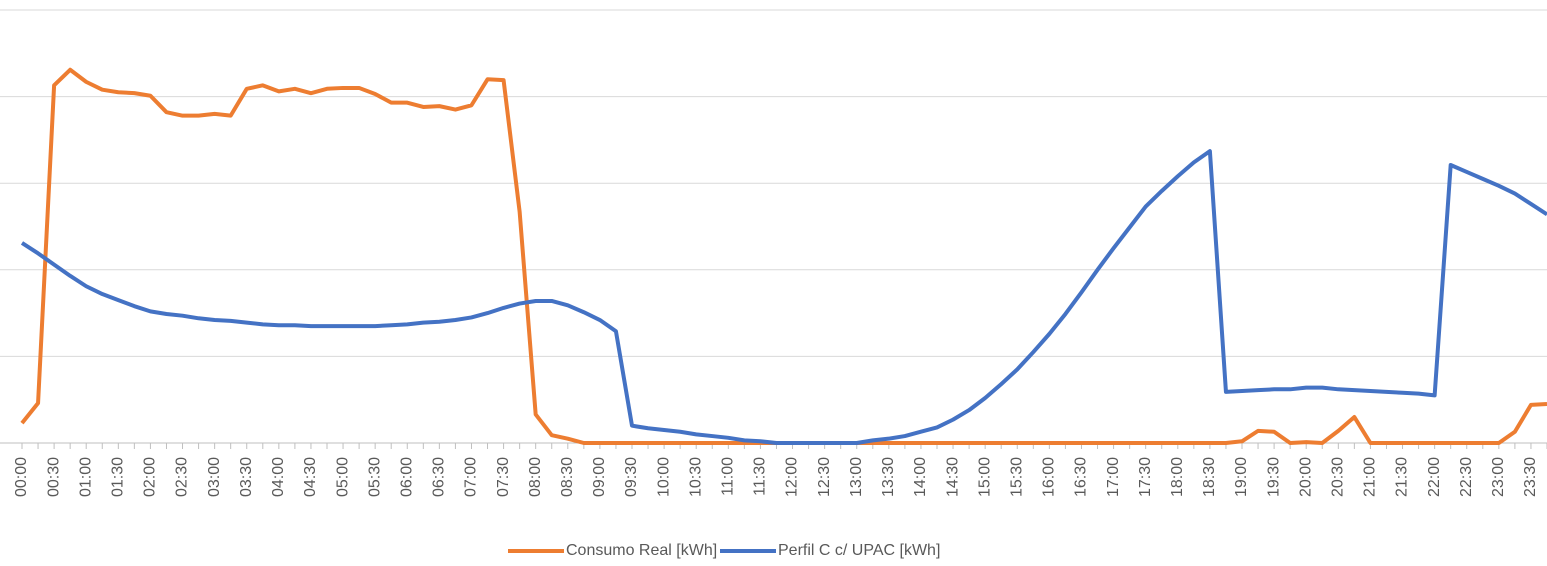 The height and width of the screenshot is (566, 1547). I want to click on x-tick-label: 03:30, so click(246, 477).